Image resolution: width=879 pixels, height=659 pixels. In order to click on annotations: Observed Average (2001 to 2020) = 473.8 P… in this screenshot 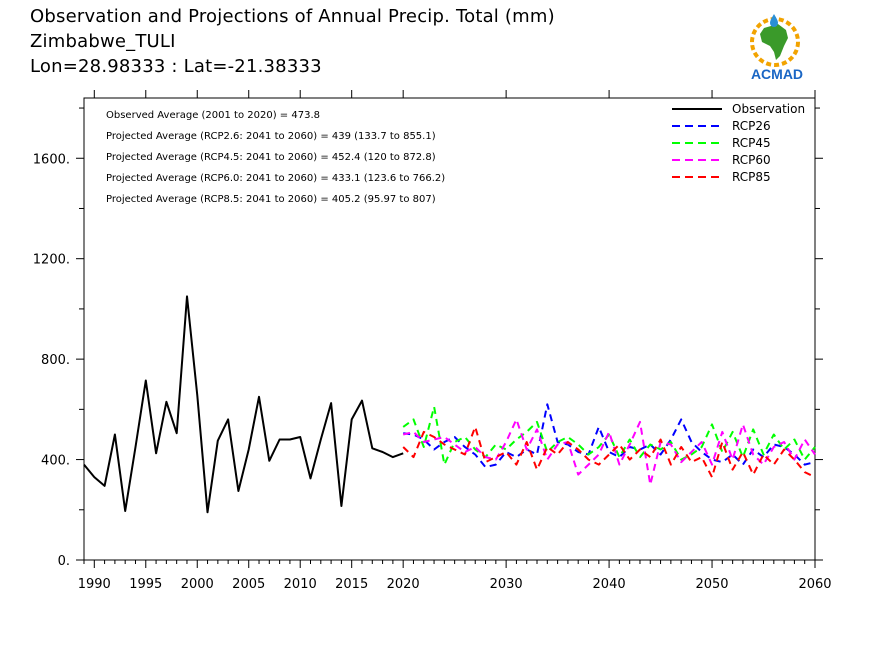, I will do `click(275, 157)`.